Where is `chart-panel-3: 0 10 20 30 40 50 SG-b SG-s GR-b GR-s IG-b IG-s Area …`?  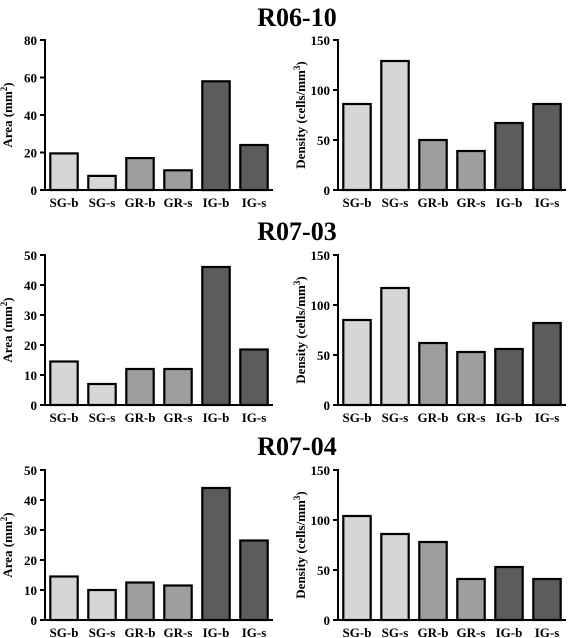
chart-panel-3: 0 10 20 30 40 50 SG-b SG-s GR-b GR-s IG-b IG-s Area … is located at coordinates (136, 336).